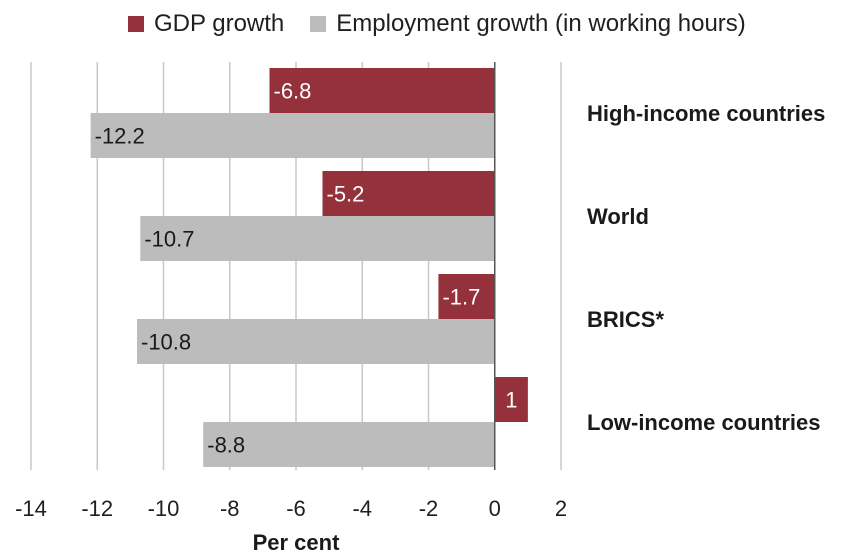 The image size is (850, 560). Describe the element at coordinates (541, 23) in the screenshot. I see `legend-label-employment: Employment growth (in working hours)` at that location.